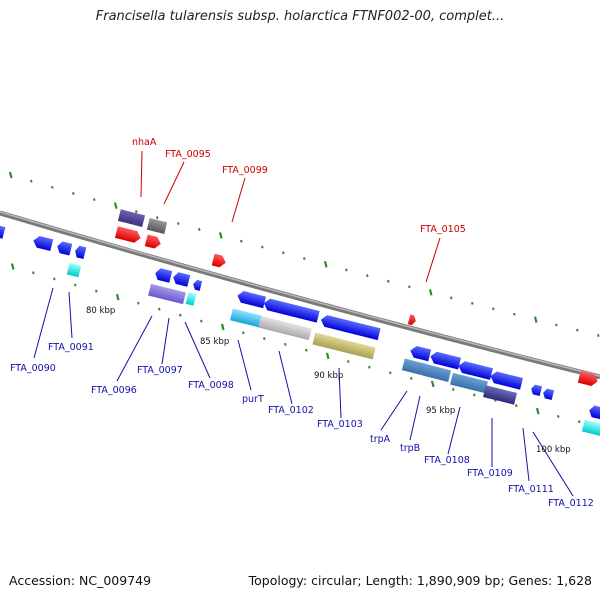  What do you see at coordinates (536, 390) in the screenshot?
I see `gene-fta-0111a` at bounding box center [536, 390].